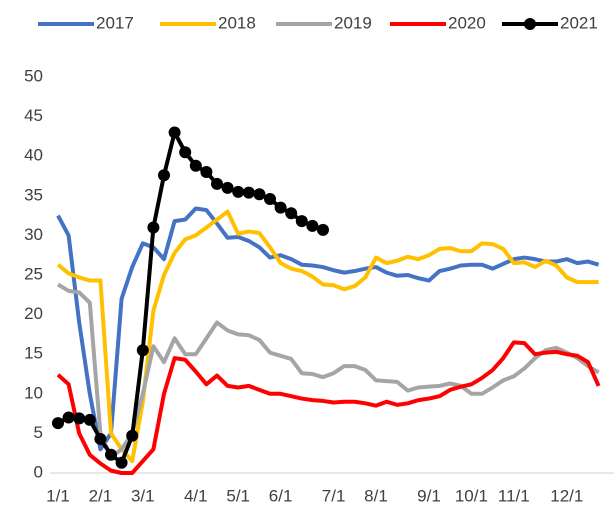  What do you see at coordinates (429, 495) in the screenshot?
I see `x-tick-label: 9/1` at bounding box center [429, 495].